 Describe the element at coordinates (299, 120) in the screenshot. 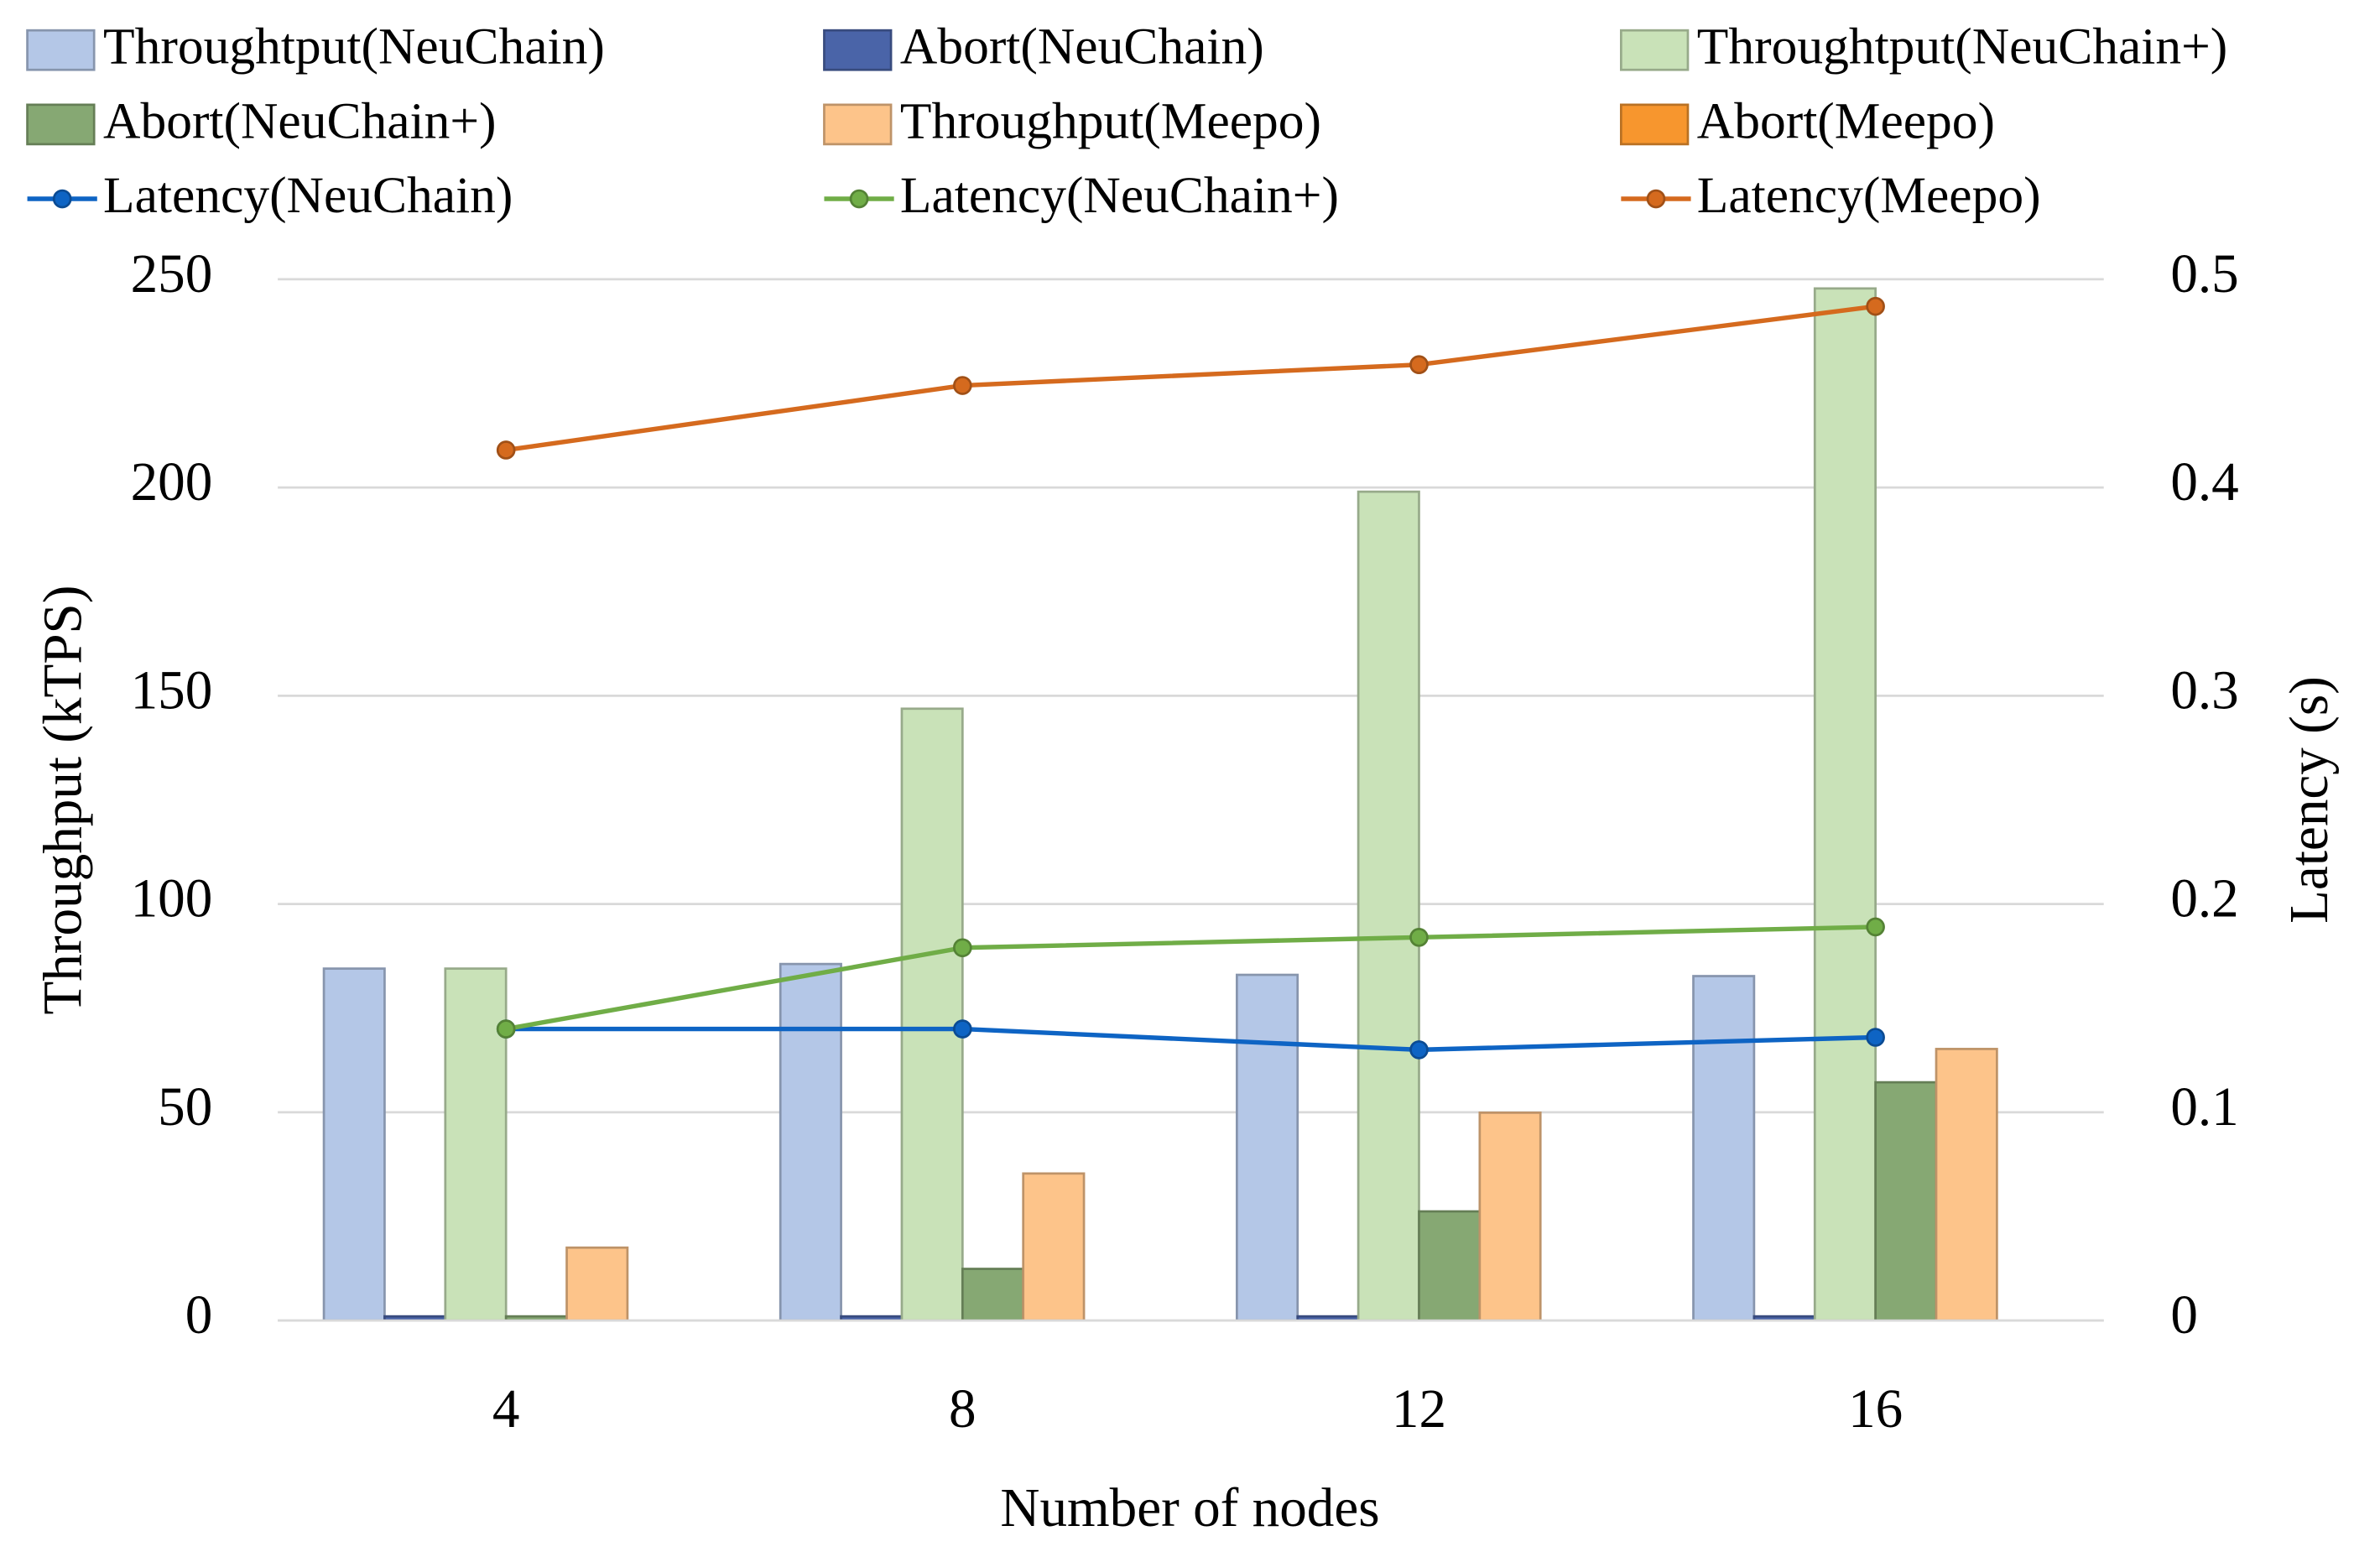

I see `legend-label: Abort(NeuChain+)` at that location.